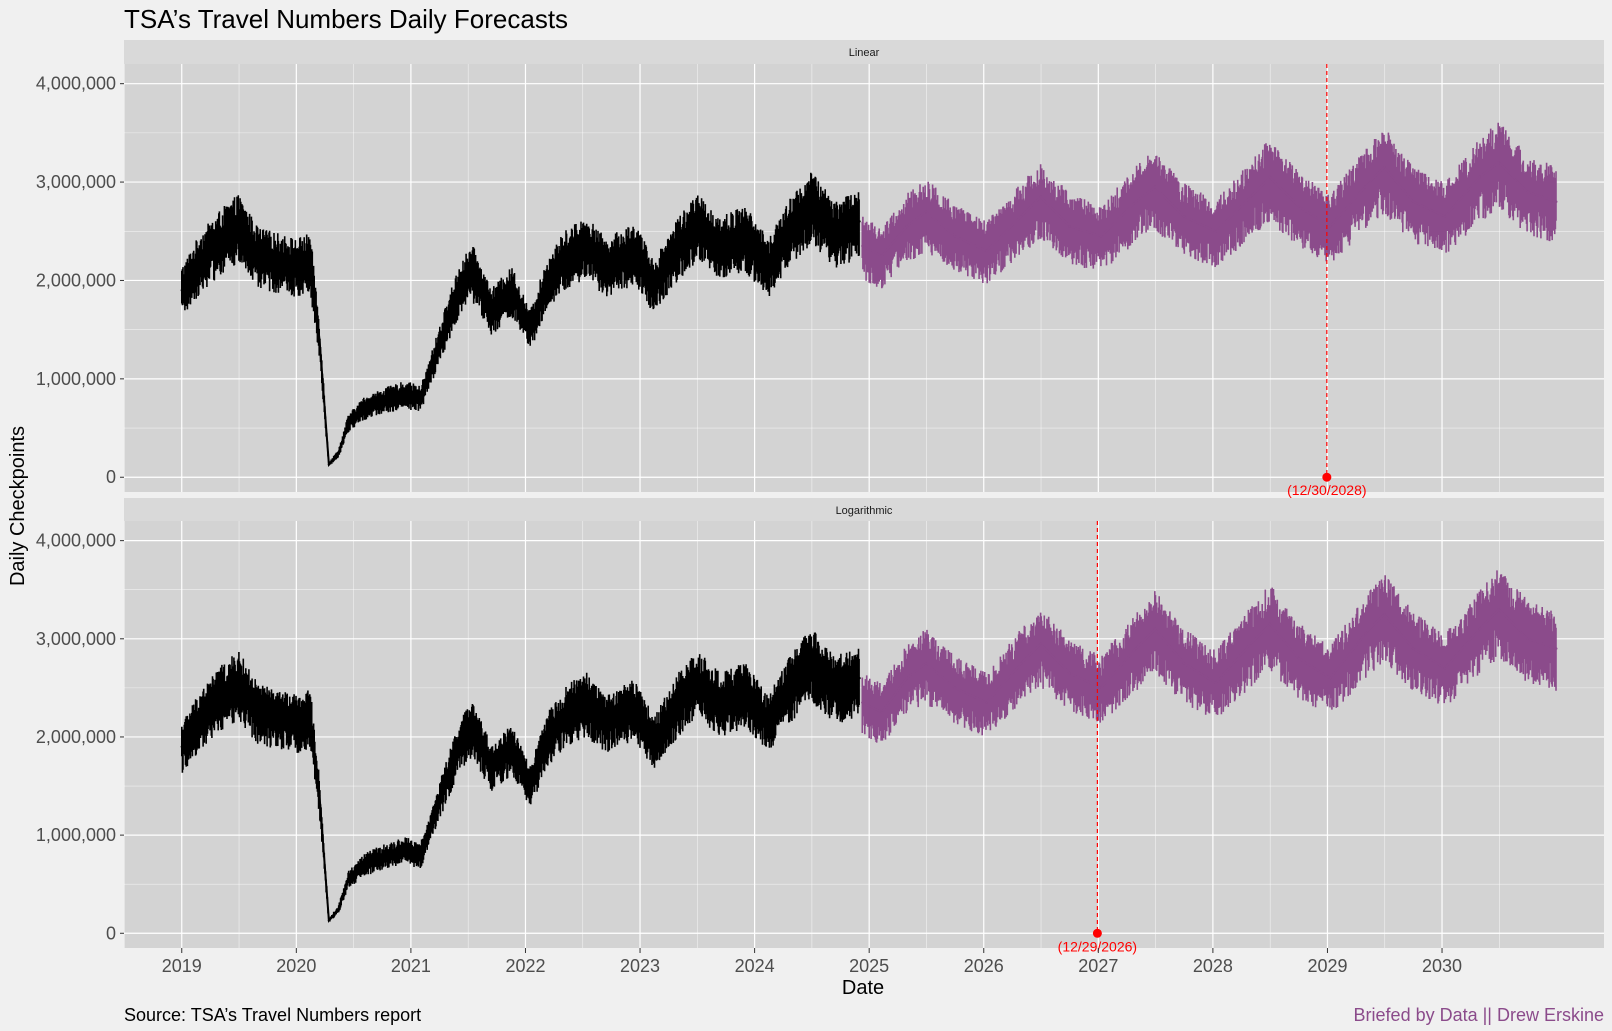 The image size is (1612, 1031). I want to click on x-tick-label: 2025, so click(869, 966).